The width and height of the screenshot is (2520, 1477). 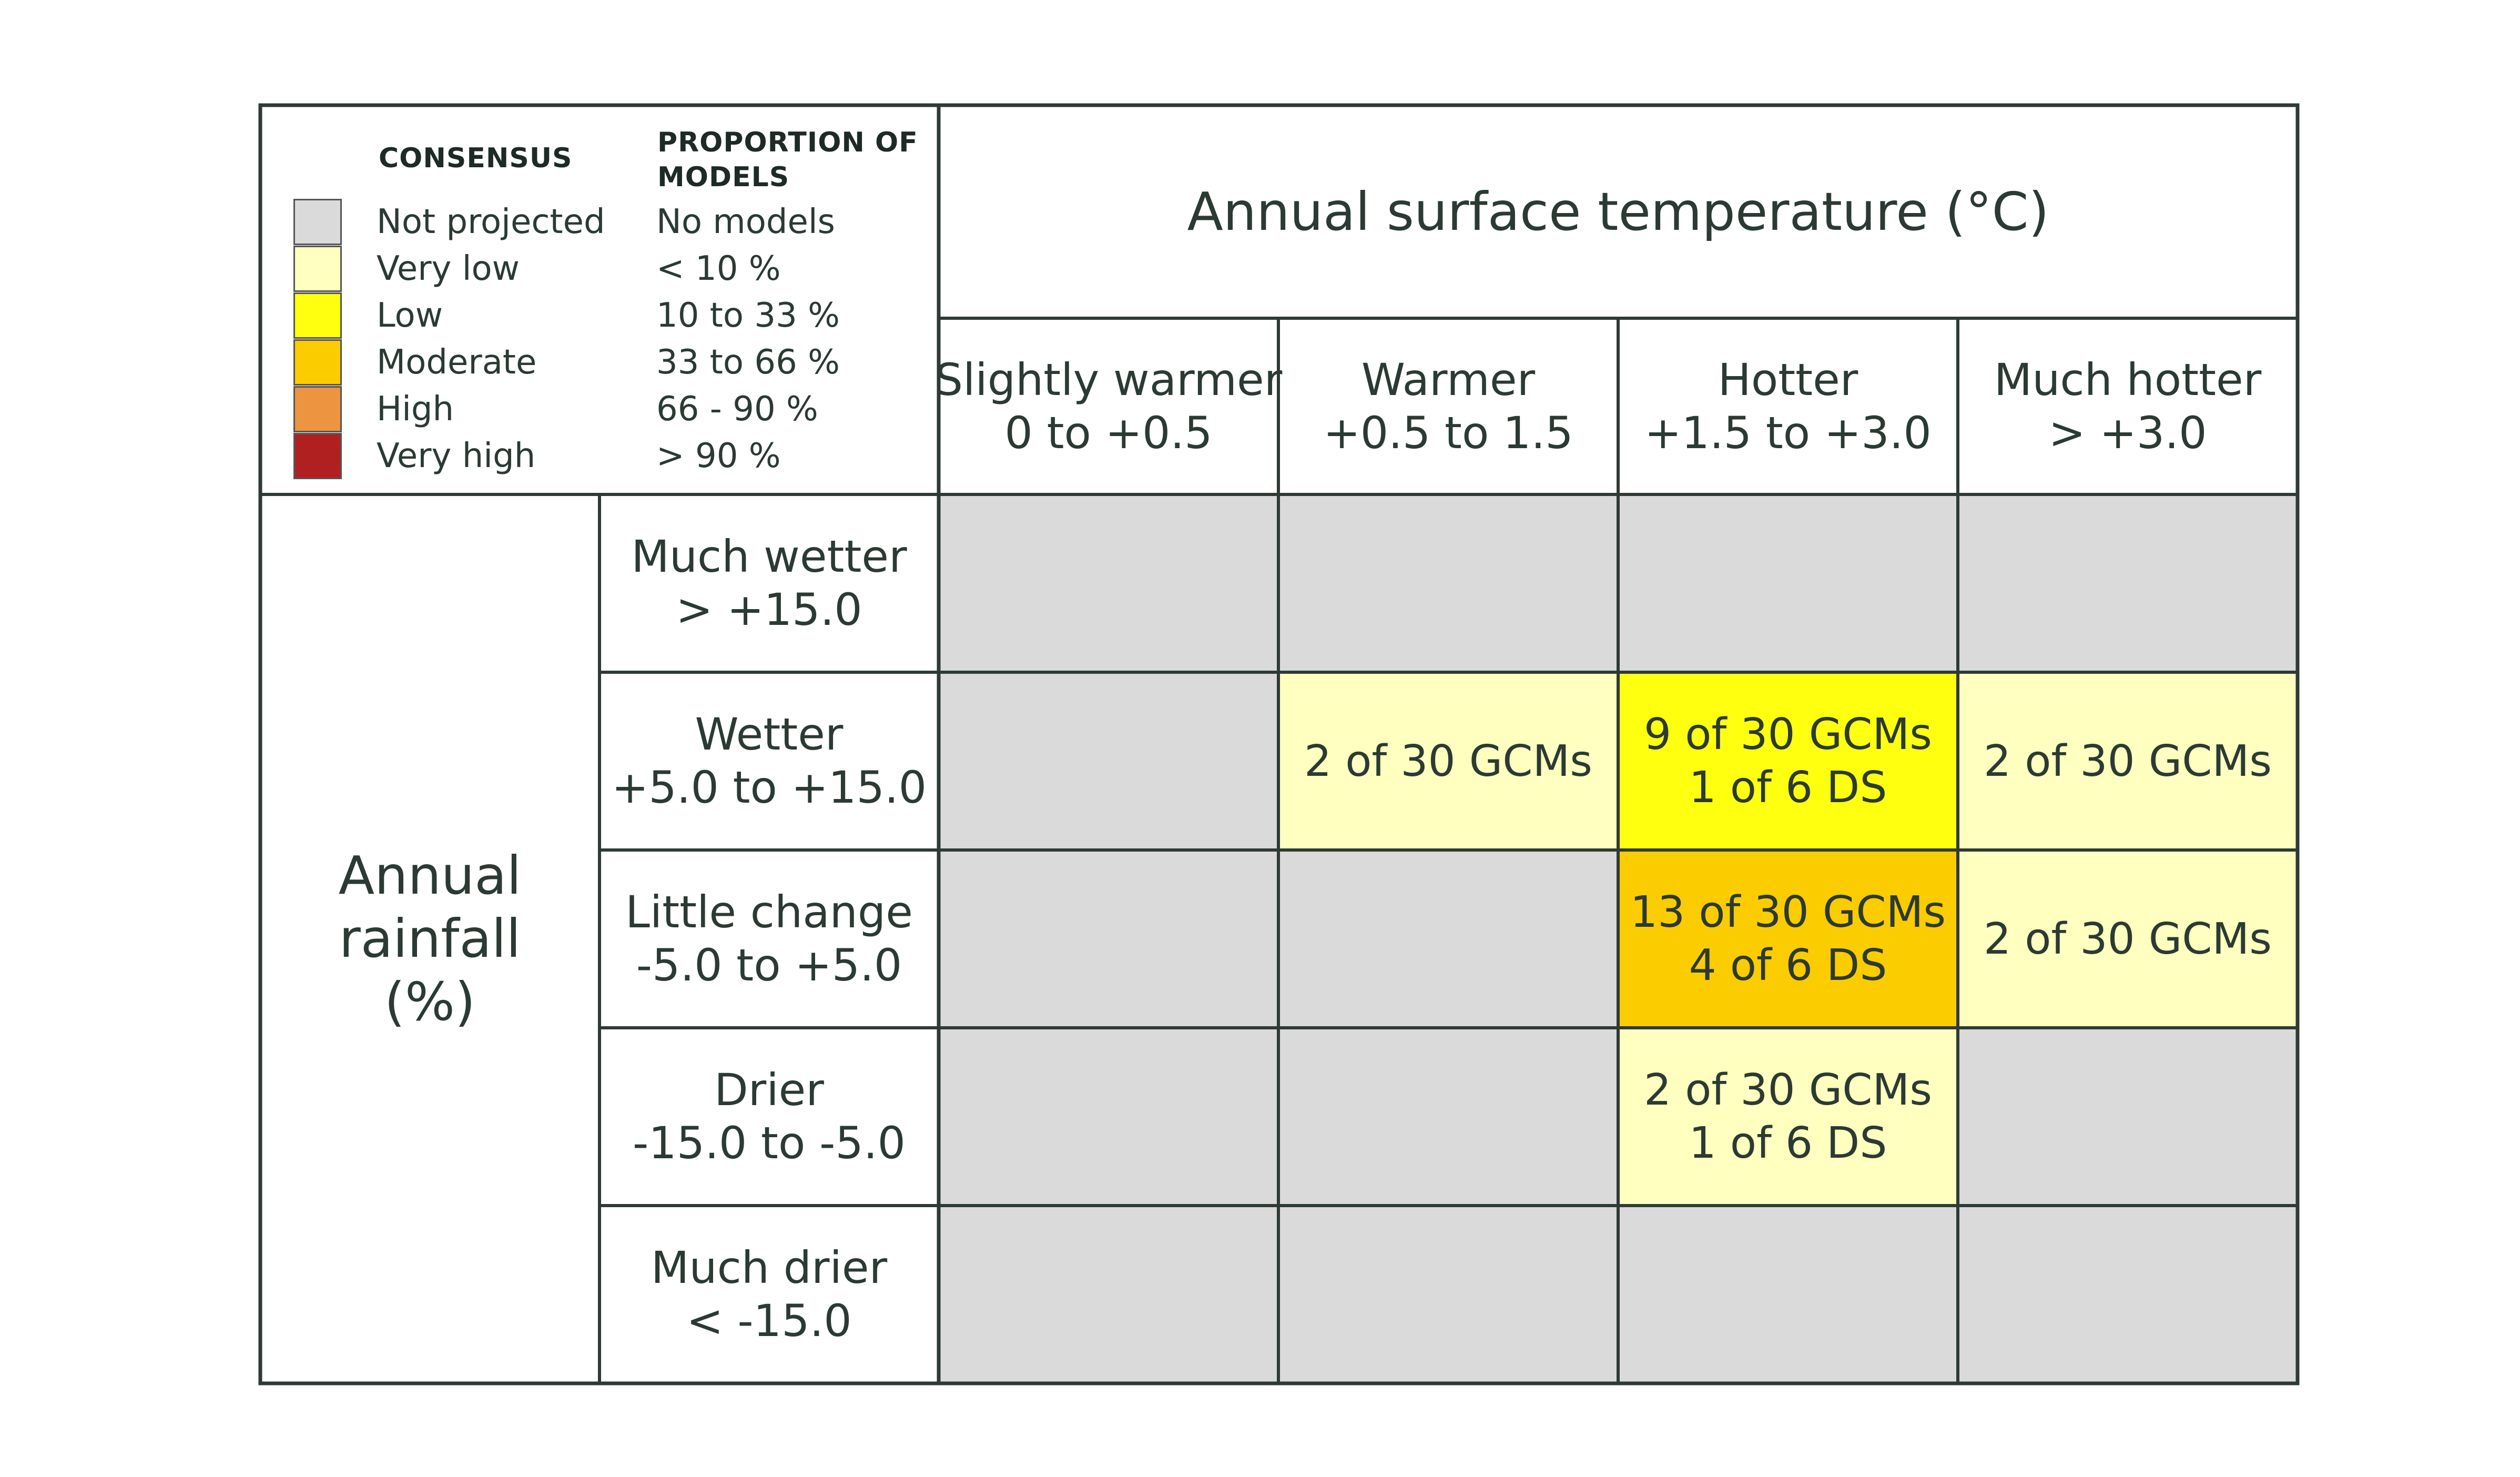 What do you see at coordinates (1787, 735) in the screenshot?
I see `data-cell-label: 9 of 30 GCMs` at bounding box center [1787, 735].